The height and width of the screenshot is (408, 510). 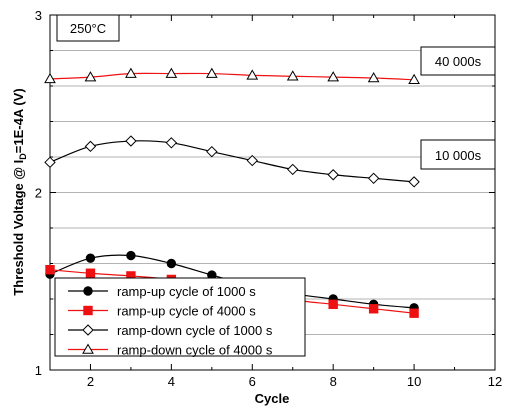 I want to click on y-tick-label: 1, so click(x=38, y=370).